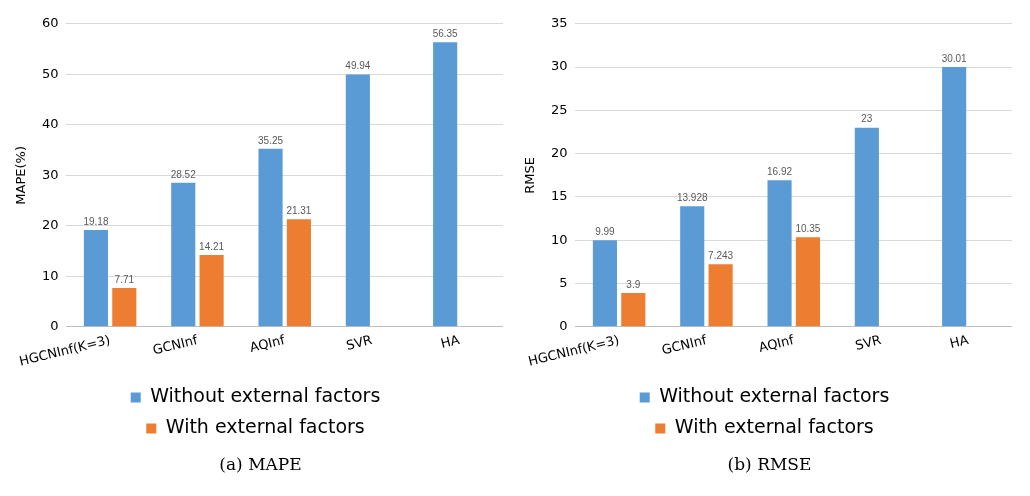 This screenshot has height=496, width=1030. What do you see at coordinates (559, 109) in the screenshot?
I see `y-tick-label: 25` at bounding box center [559, 109].